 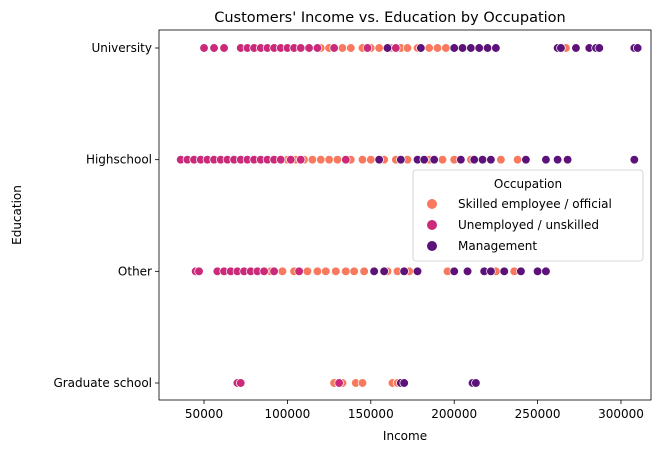 I want to click on x-tick-label: 150000, so click(x=371, y=414).